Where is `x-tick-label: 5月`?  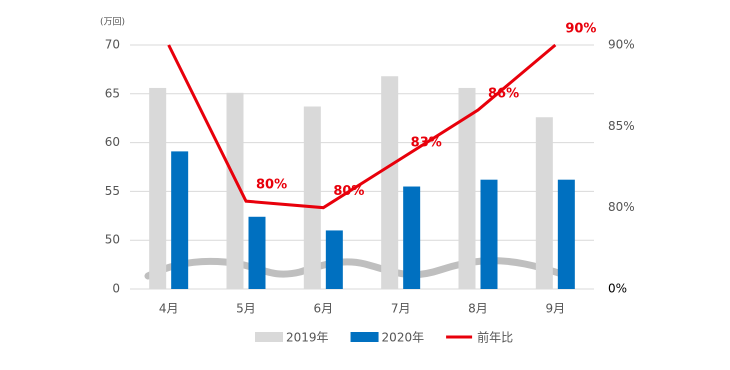 x-tick-label: 5月 is located at coordinates (246, 309).